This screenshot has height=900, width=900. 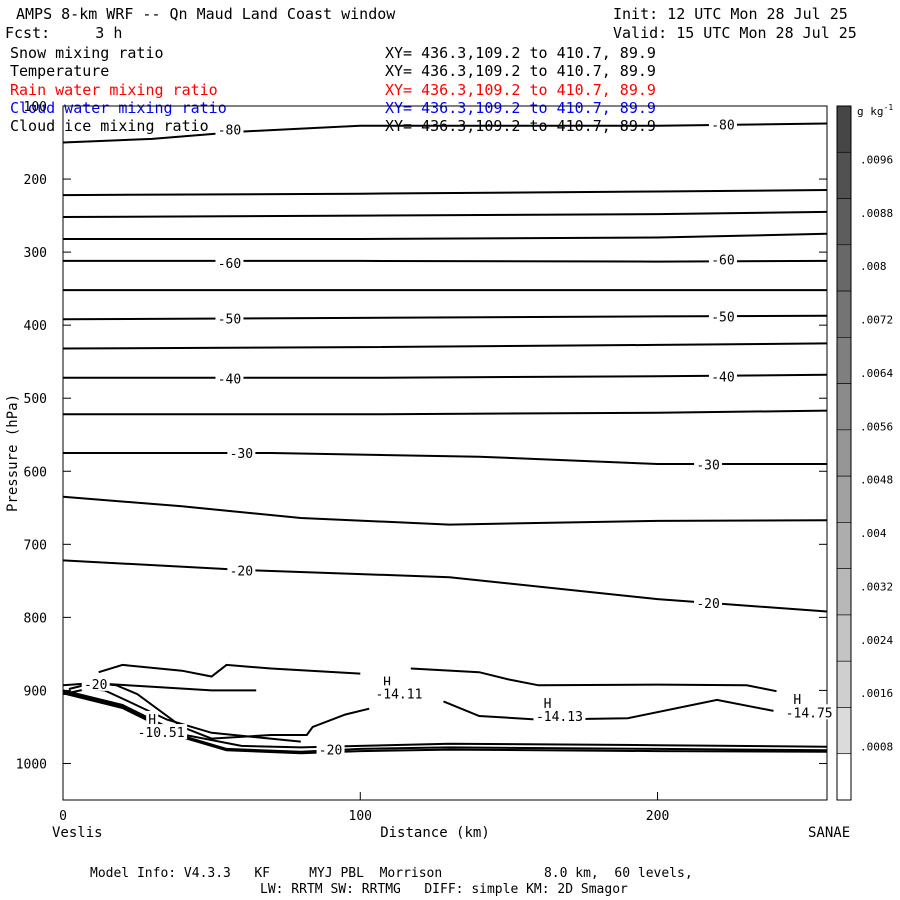 I want to click on left-endpoint-label: Veslis, so click(x=77, y=833).